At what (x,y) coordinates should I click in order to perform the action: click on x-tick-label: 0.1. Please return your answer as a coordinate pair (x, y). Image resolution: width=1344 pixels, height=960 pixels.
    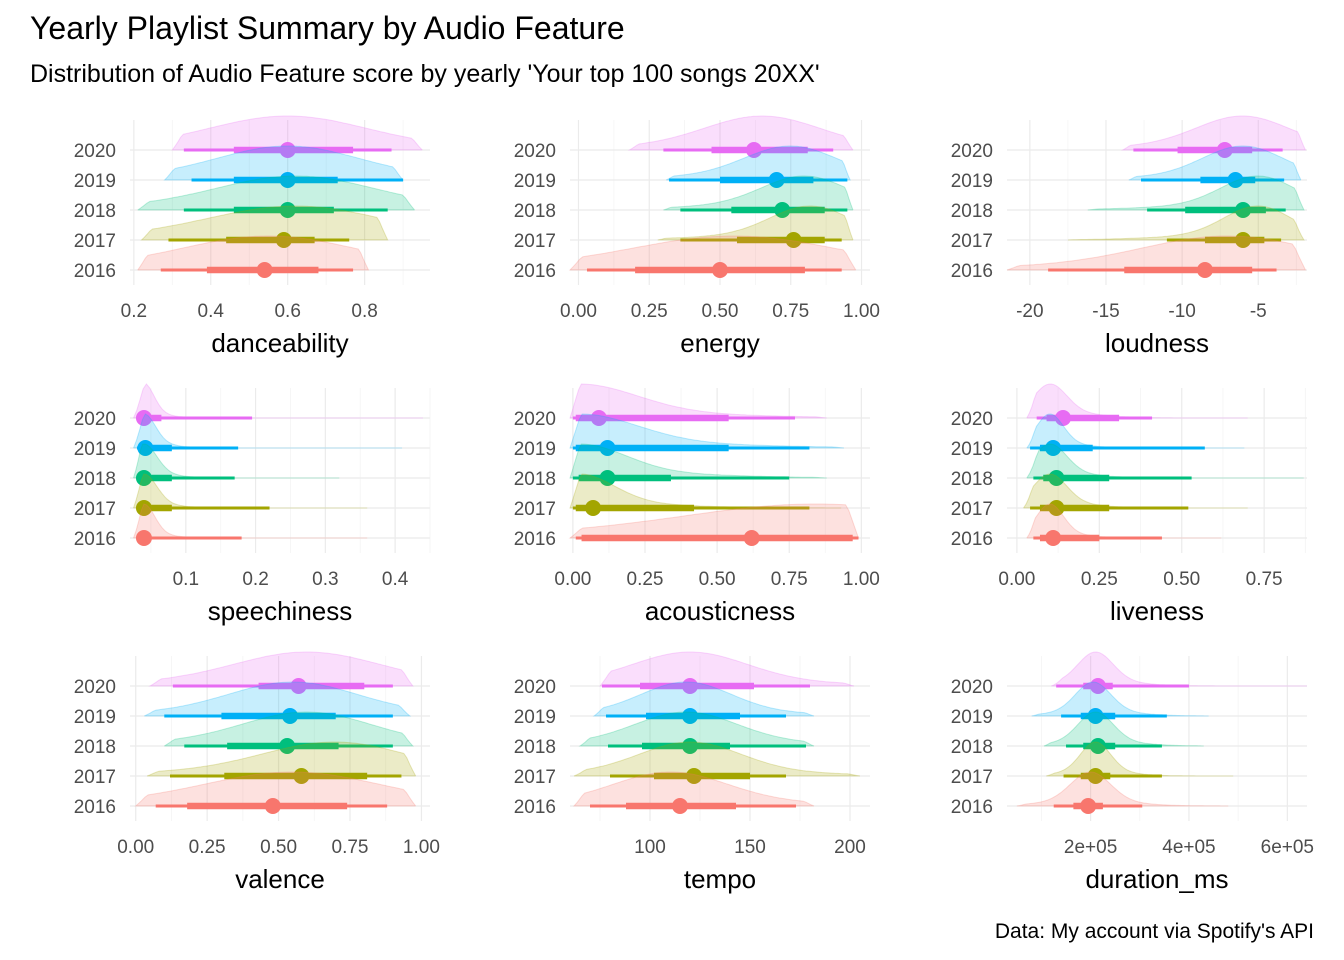
    Looking at the image, I should click on (186, 579).